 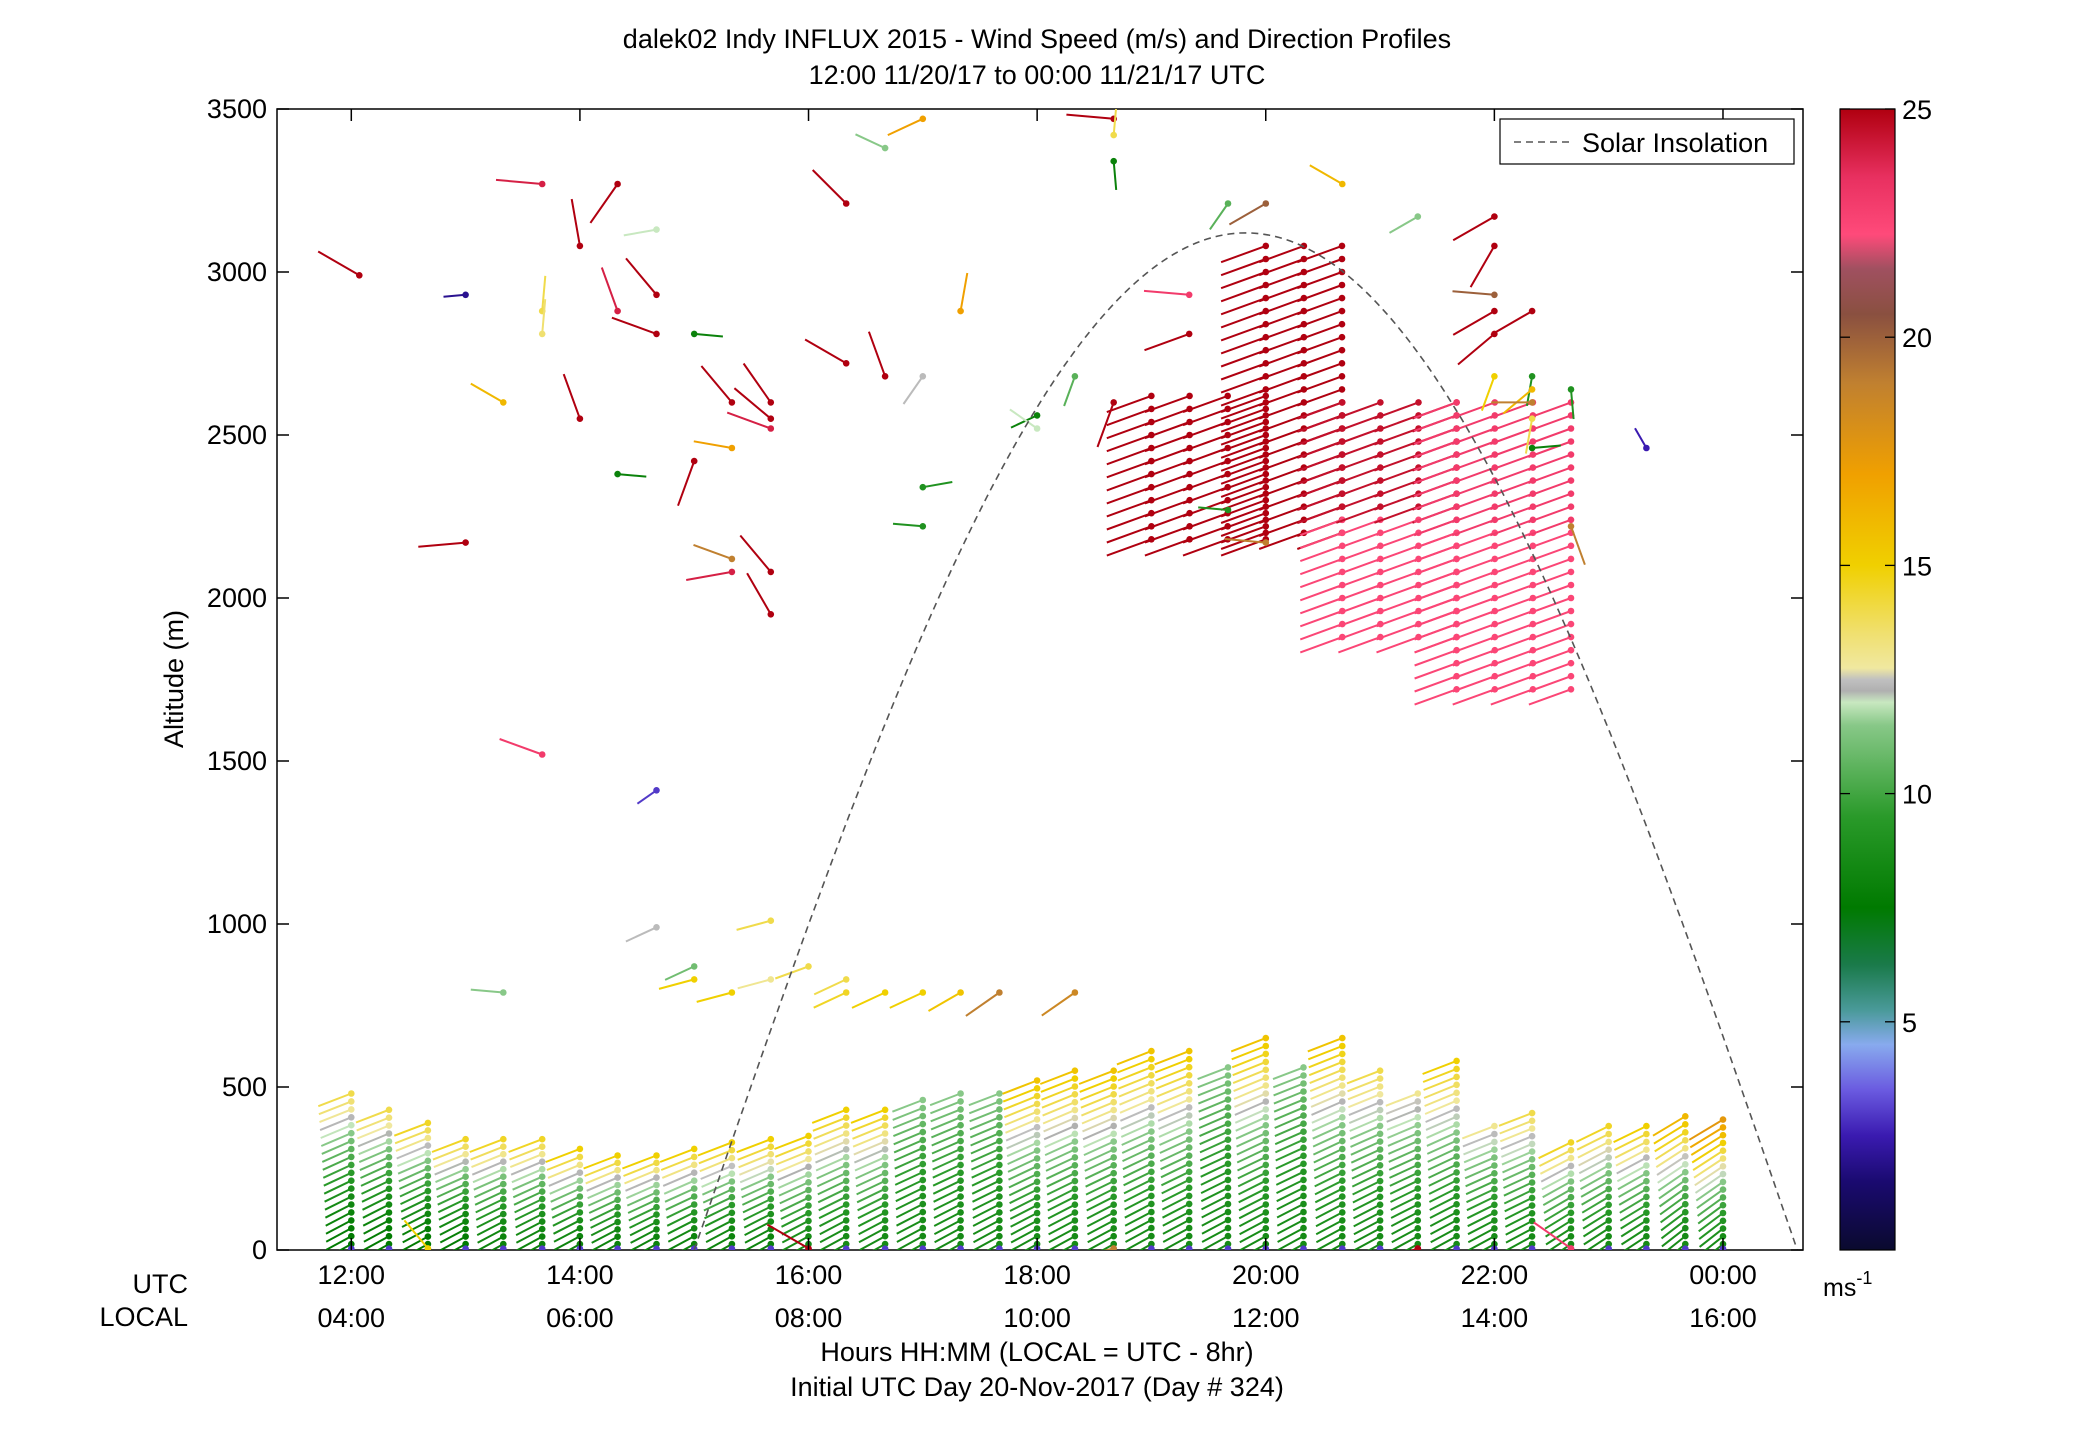 I want to click on profile-24-barb-9-dot, so click(x=1266, y=1173).